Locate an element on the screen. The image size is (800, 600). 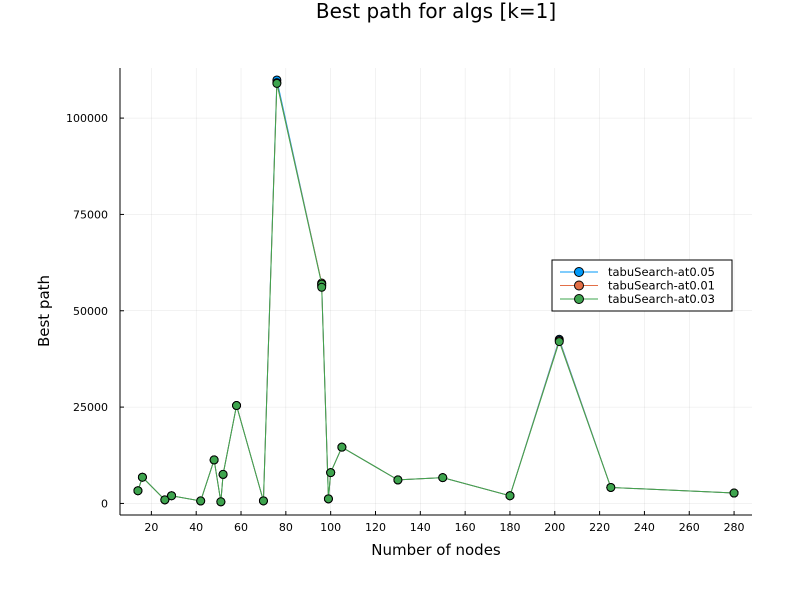
legend-item: tabuSearch-at0.01 is located at coordinates (637, 286).